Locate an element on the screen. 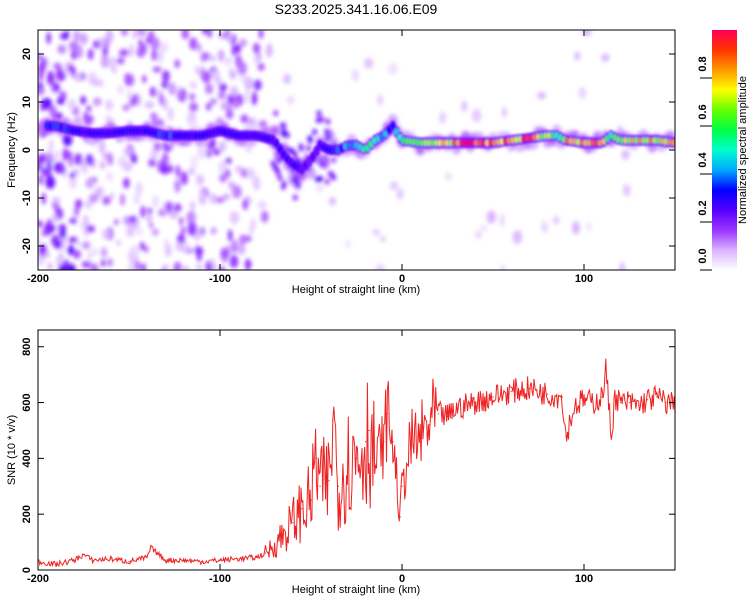 The height and width of the screenshot is (600, 750). snr-ytick-label: 800 is located at coordinates (27, 347).